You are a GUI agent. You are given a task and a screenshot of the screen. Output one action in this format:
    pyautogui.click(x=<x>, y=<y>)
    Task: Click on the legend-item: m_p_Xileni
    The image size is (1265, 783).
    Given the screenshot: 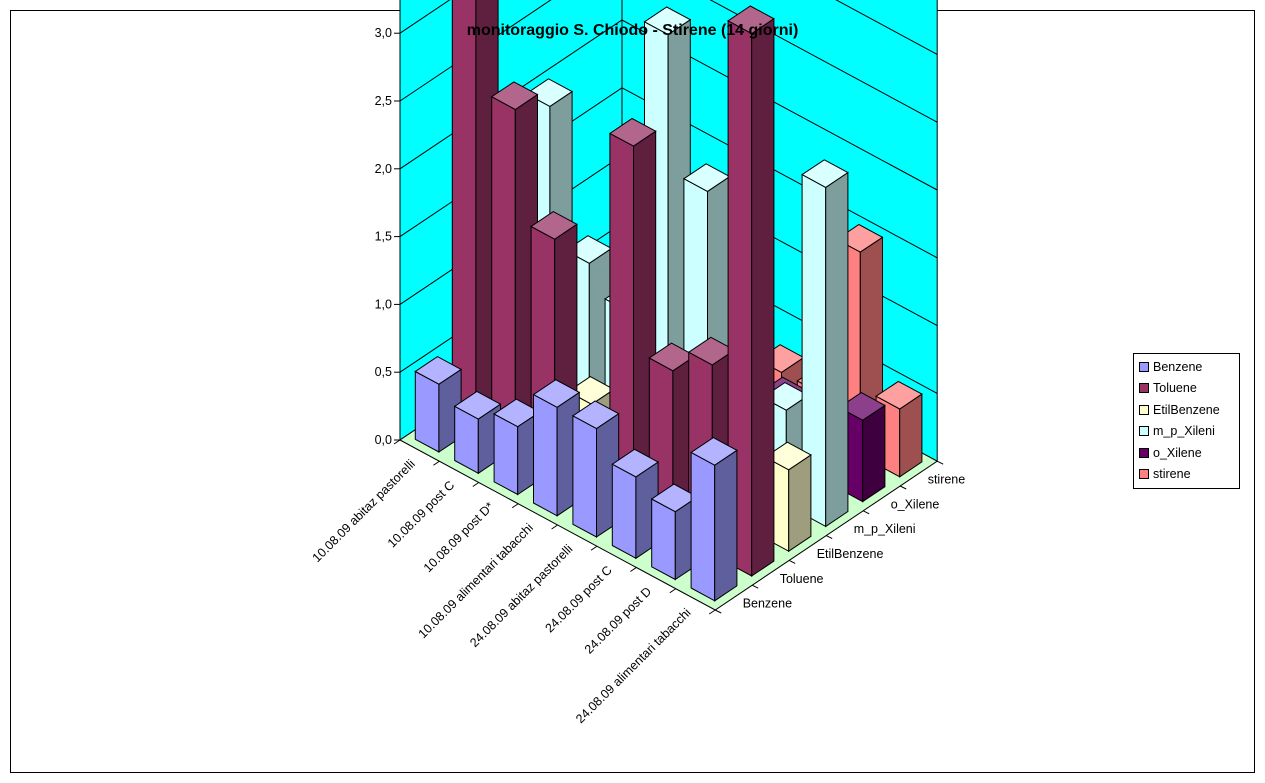 What is the action you would take?
    pyautogui.click(x=1189, y=432)
    